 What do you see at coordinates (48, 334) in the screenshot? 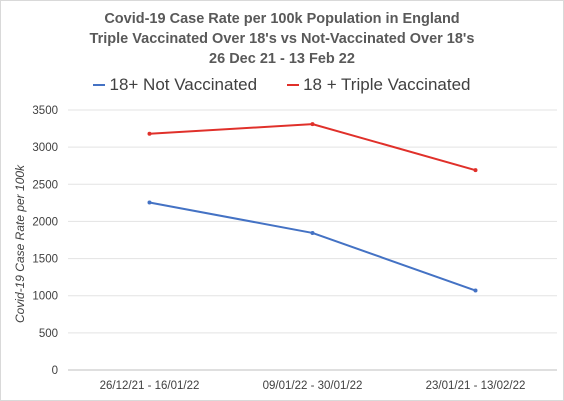
I see `y-tick-label: 500` at bounding box center [48, 334].